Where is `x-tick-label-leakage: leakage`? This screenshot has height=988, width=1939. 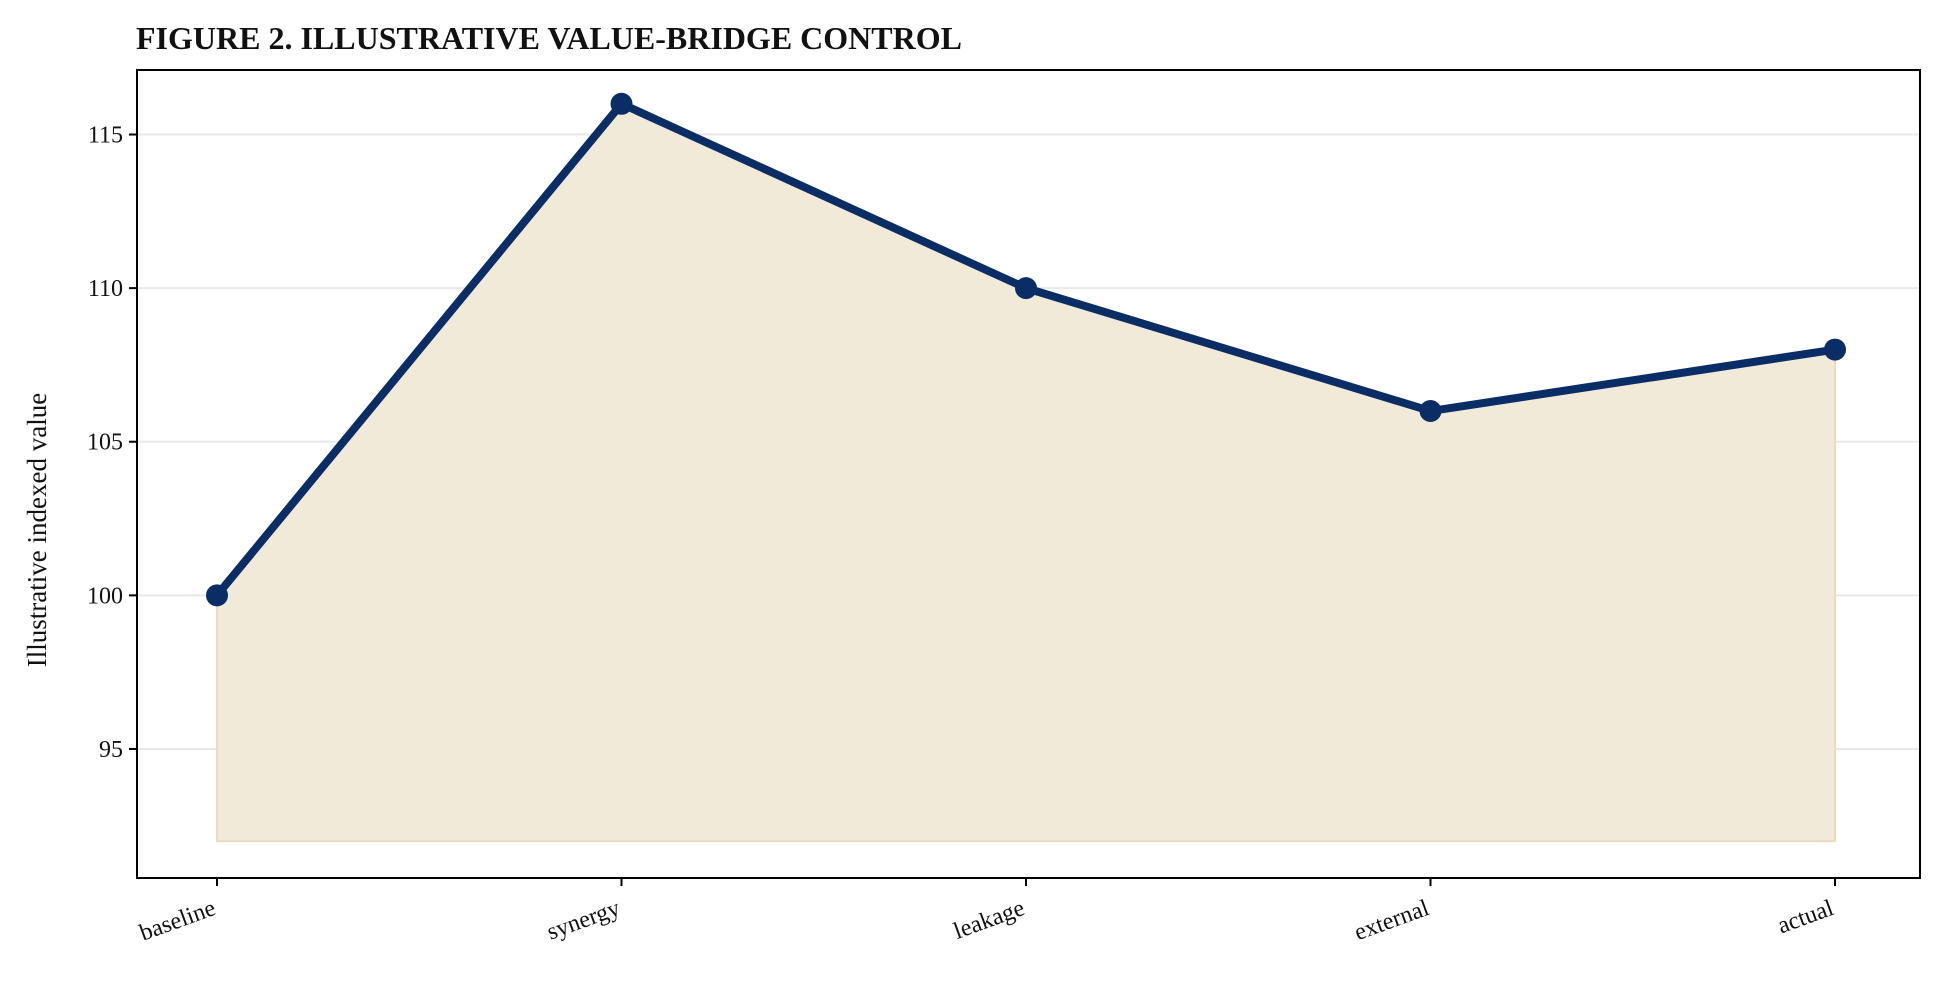
x-tick-label-leakage: leakage is located at coordinates (989, 919).